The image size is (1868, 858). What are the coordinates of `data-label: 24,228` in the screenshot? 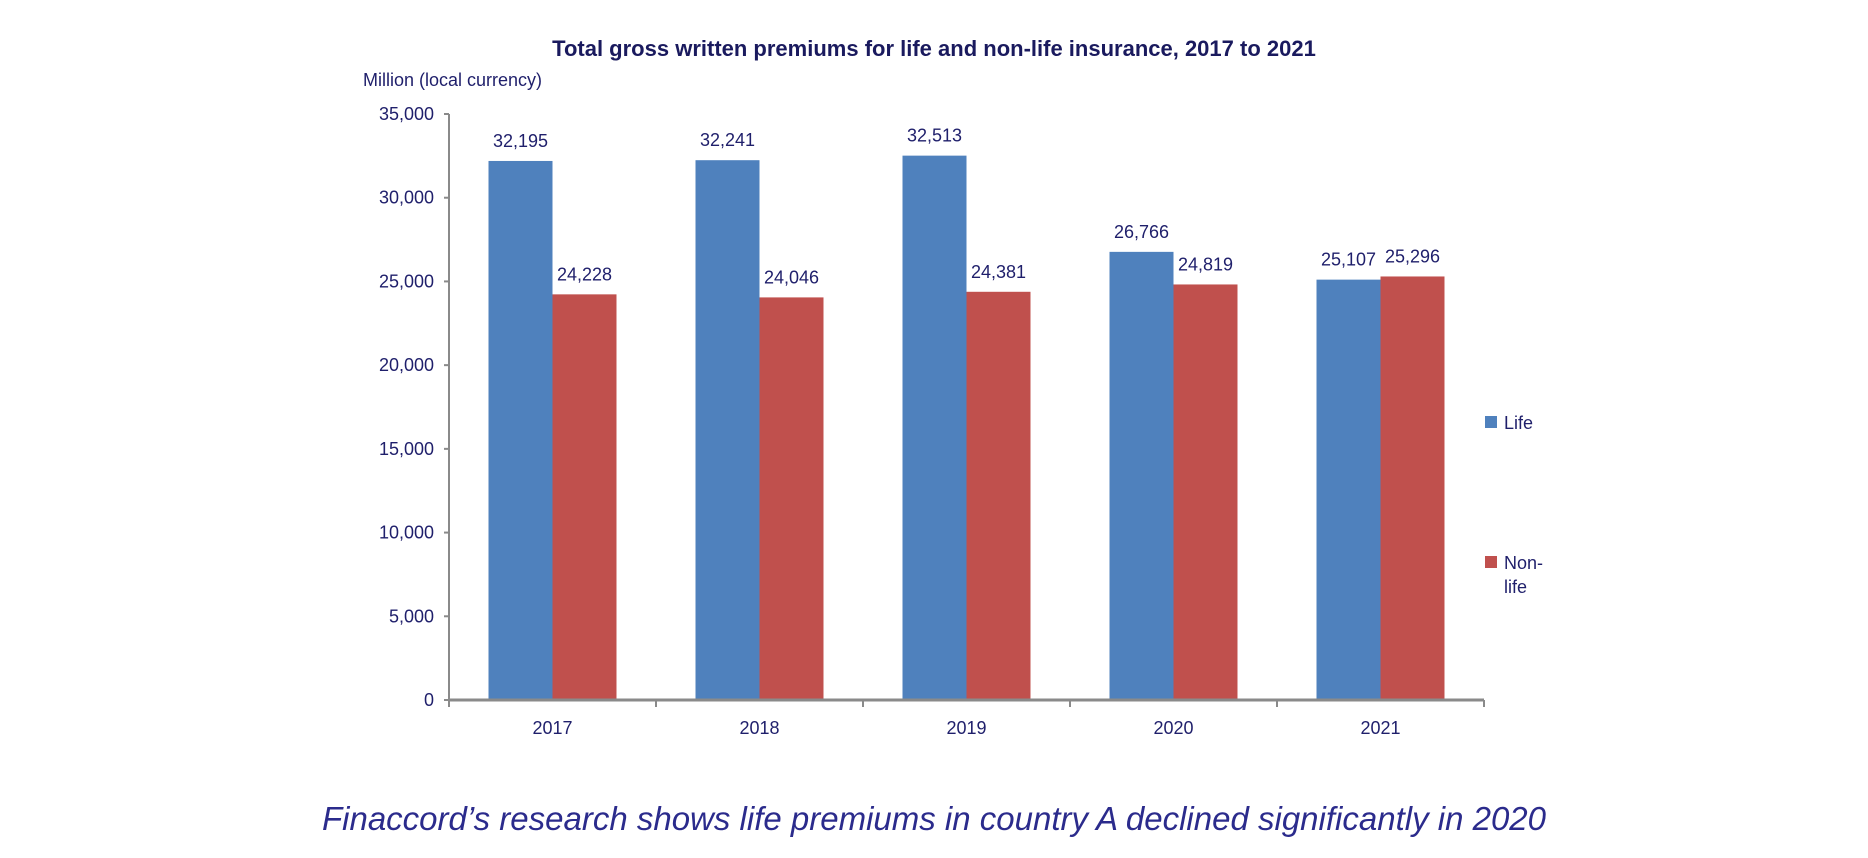 It's located at (584, 274).